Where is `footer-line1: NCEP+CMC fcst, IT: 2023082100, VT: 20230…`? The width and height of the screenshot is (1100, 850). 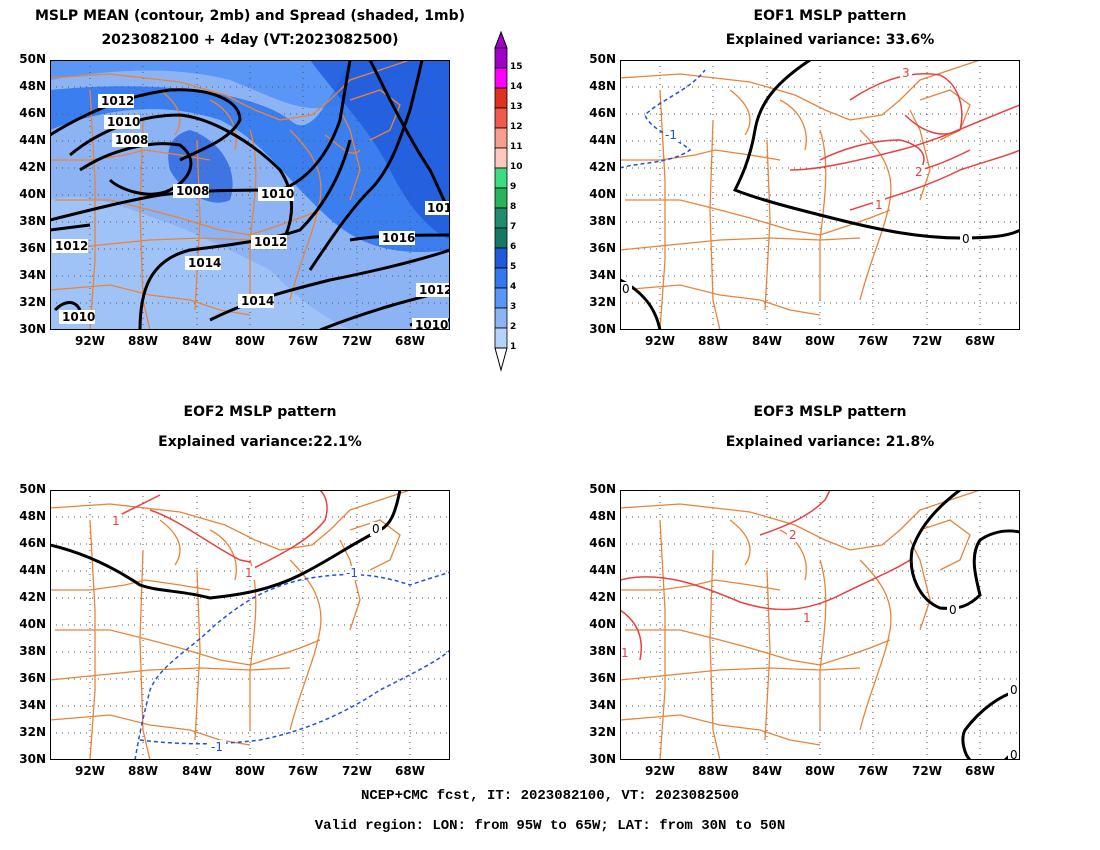 footer-line1: NCEP+CMC fcst, IT: 2023082100, VT: 20230… is located at coordinates (550, 796).